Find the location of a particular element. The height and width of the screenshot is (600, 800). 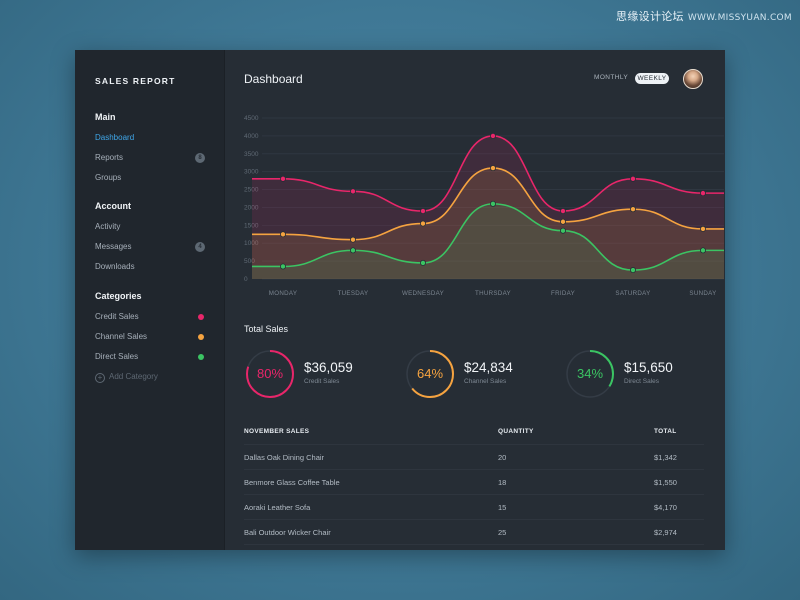

table-cell-quantity: 25 is located at coordinates (502, 532).